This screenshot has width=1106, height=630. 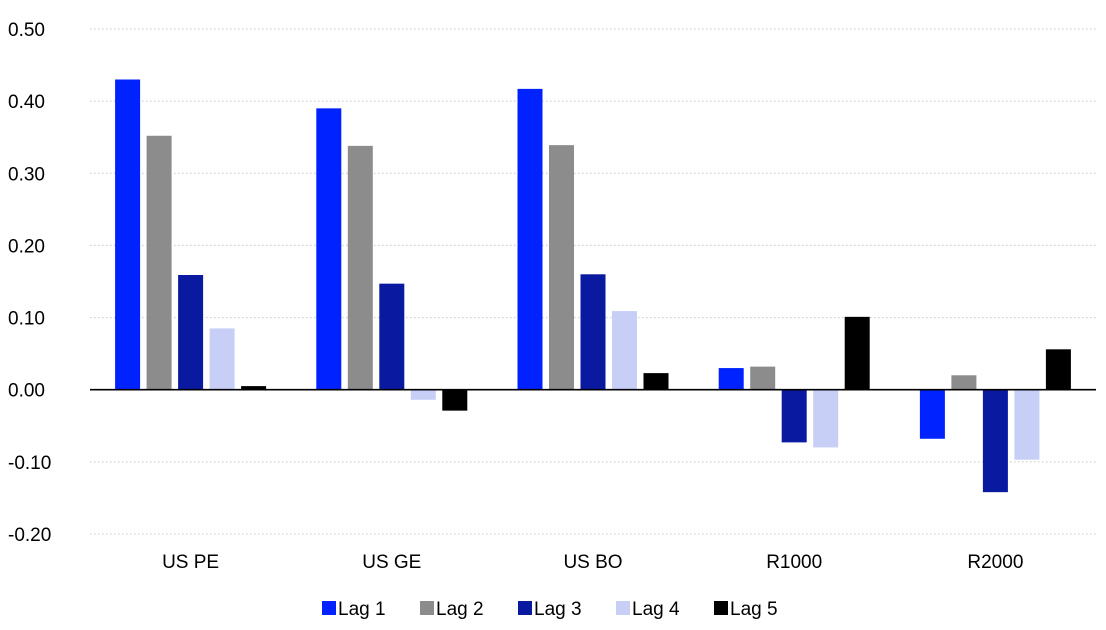 What do you see at coordinates (558, 609) in the screenshot?
I see `legend-label: Lag 3` at bounding box center [558, 609].